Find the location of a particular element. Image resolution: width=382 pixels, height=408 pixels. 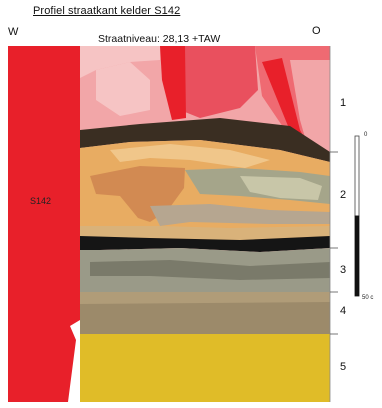

layer-3-dark-gray-band is located at coordinates (210, 270).